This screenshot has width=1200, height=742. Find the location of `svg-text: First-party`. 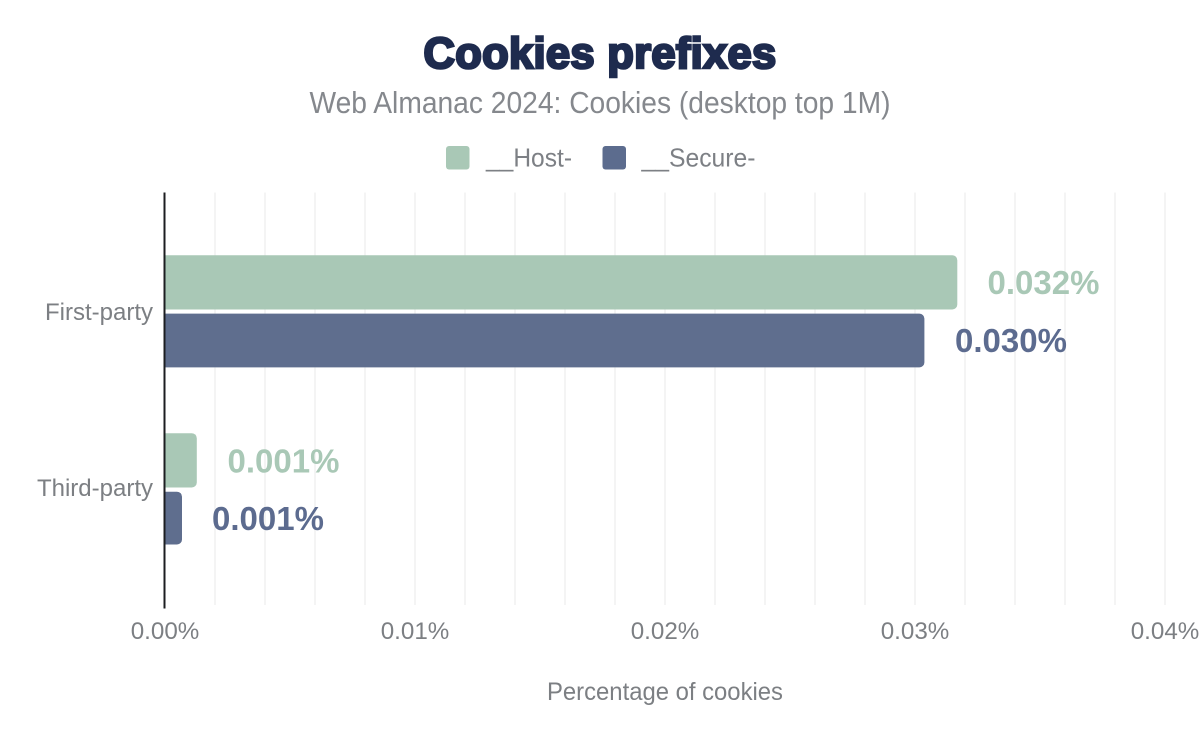

svg-text: First-party is located at coordinates (99, 312).